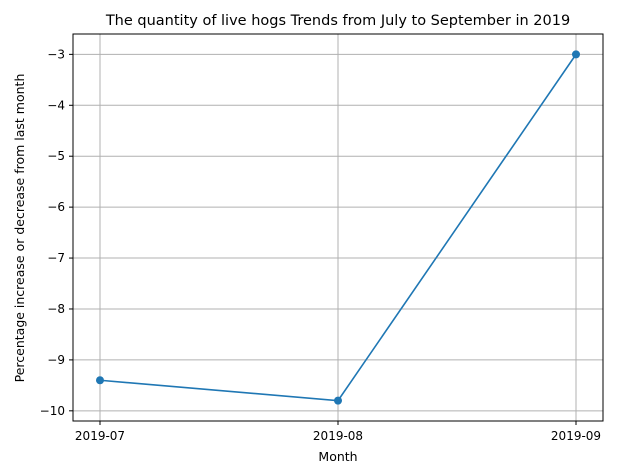 The image size is (636, 473). What do you see at coordinates (576, 436) in the screenshot?
I see `x-tick-label: 2019-09` at bounding box center [576, 436].